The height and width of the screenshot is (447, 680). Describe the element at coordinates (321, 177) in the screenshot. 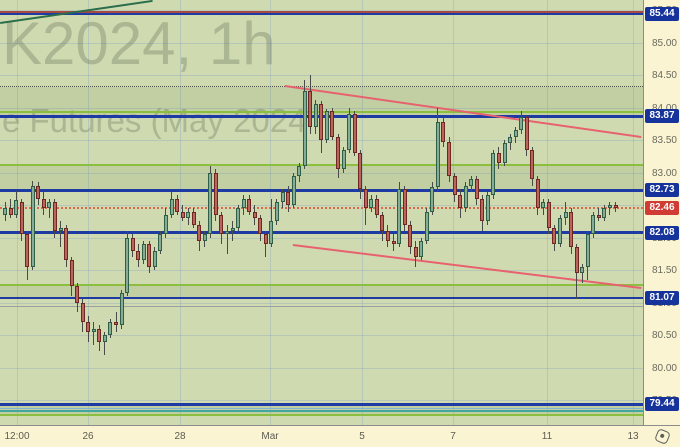

I see `price-zone` at that location.